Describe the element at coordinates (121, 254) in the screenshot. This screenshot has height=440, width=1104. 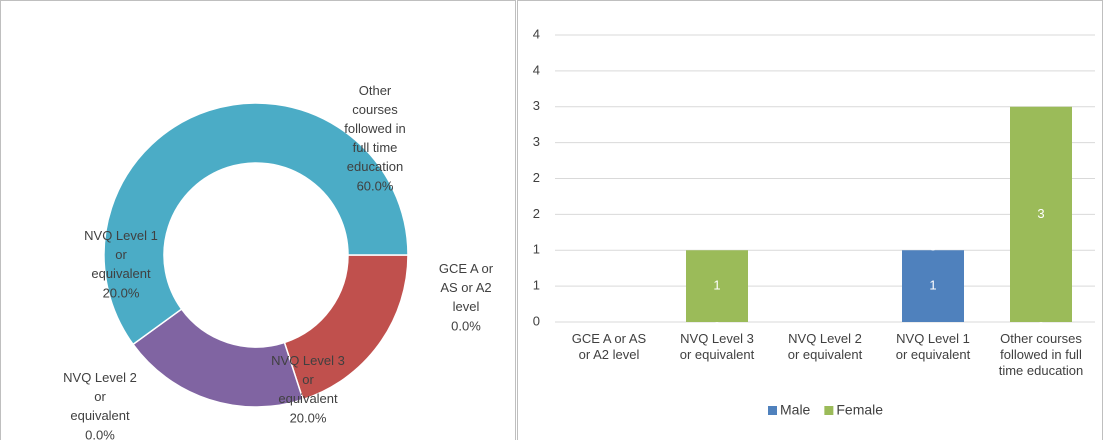
I see `slice-label: NVQ Level 1 or equivalent` at that location.